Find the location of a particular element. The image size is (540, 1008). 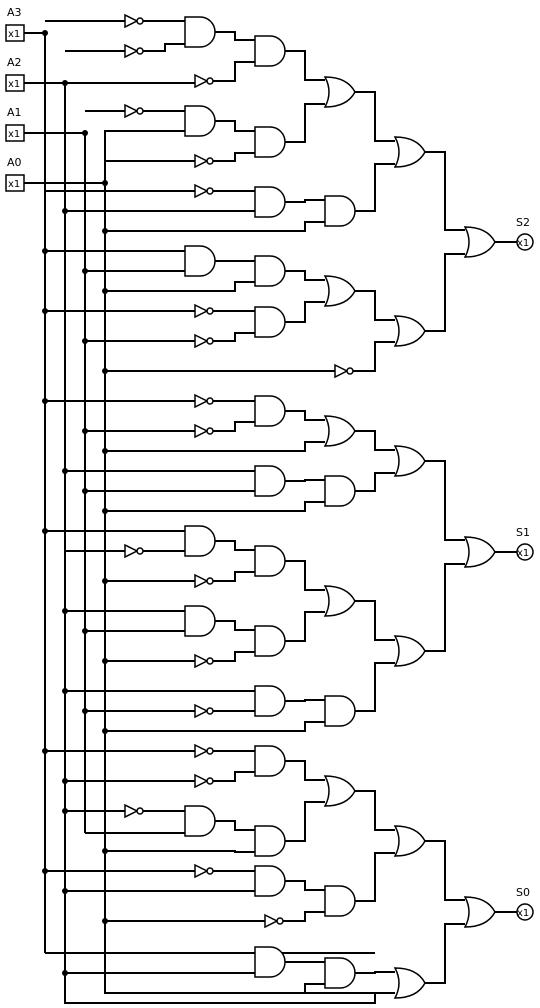

input-value-a3: x1 is located at coordinates (14, 34).